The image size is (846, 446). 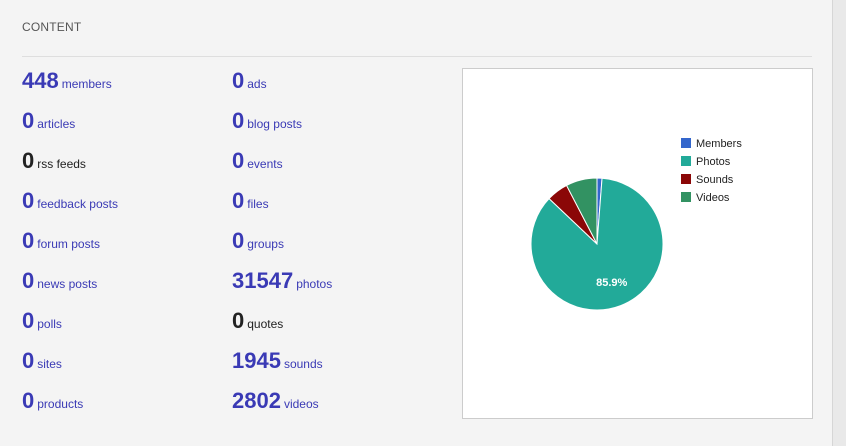 I want to click on pie-slice-videos, so click(x=581, y=211).